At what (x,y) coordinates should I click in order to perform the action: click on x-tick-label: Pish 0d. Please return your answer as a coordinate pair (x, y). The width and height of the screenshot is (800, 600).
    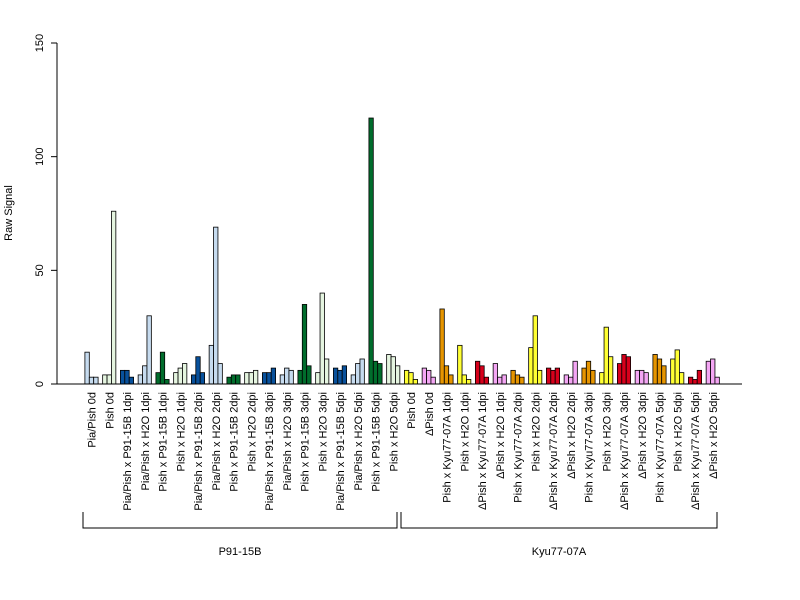
    Looking at the image, I should click on (412, 410).